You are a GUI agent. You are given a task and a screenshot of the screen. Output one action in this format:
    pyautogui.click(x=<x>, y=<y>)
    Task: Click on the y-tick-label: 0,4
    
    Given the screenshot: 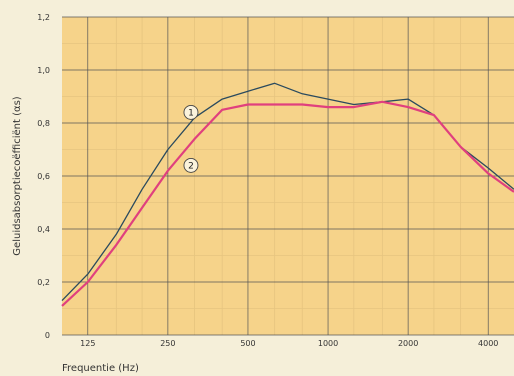 What is the action you would take?
    pyautogui.click(x=43, y=229)
    